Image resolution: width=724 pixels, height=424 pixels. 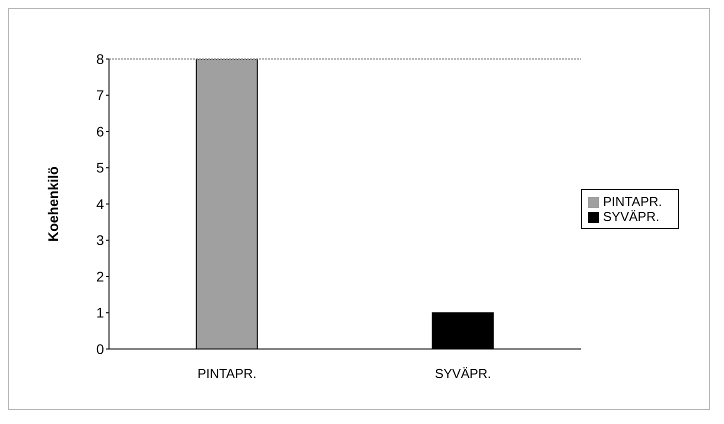 I want to click on y-tick-label: 7, so click(x=100, y=95).